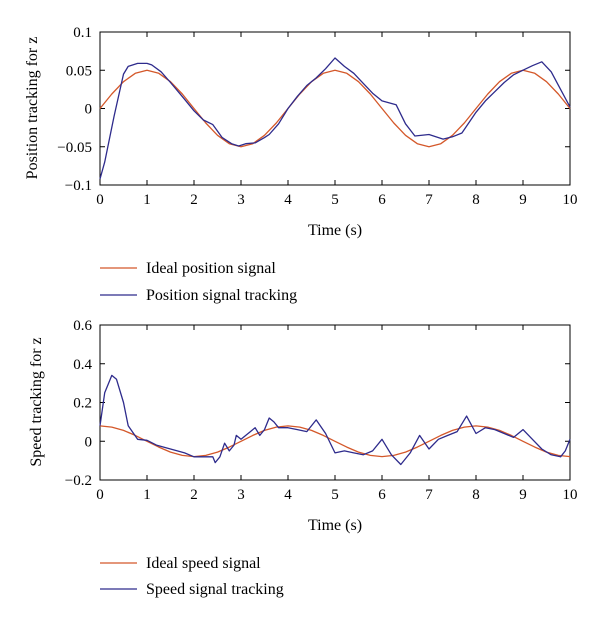 The width and height of the screenshot is (600, 621). I want to click on speed-y-axis-label: Speed tracking for z, so click(36, 401).